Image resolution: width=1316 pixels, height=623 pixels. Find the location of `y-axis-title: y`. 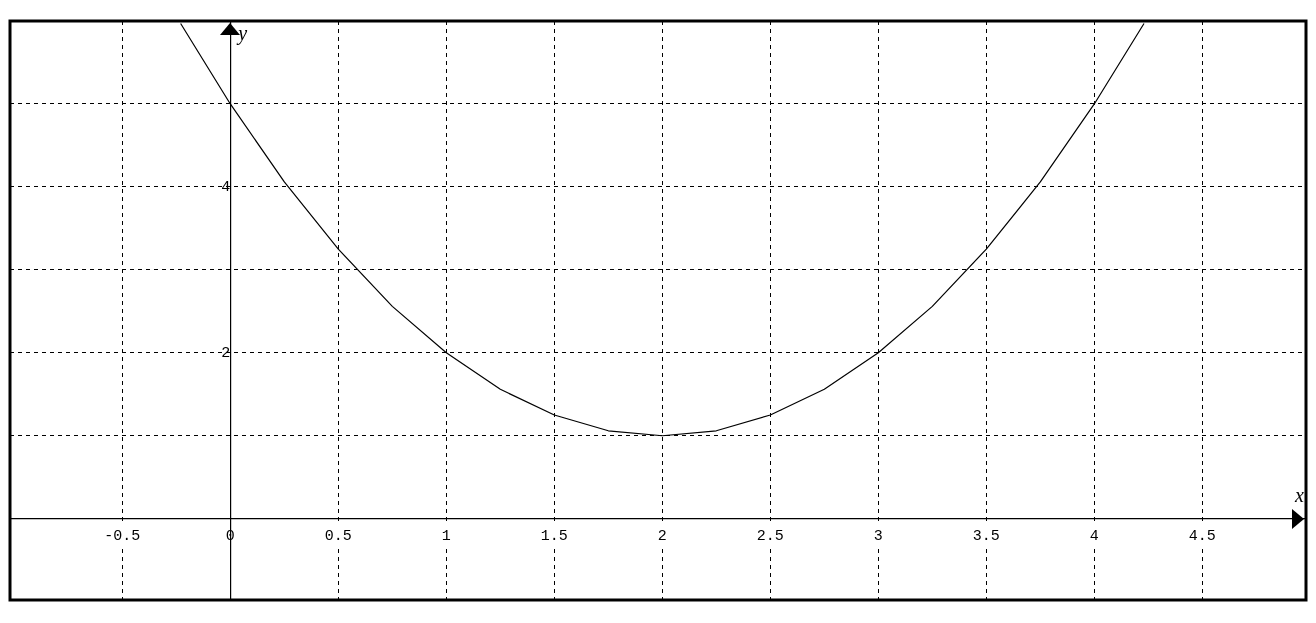

y-axis-title: y is located at coordinates (242, 34).